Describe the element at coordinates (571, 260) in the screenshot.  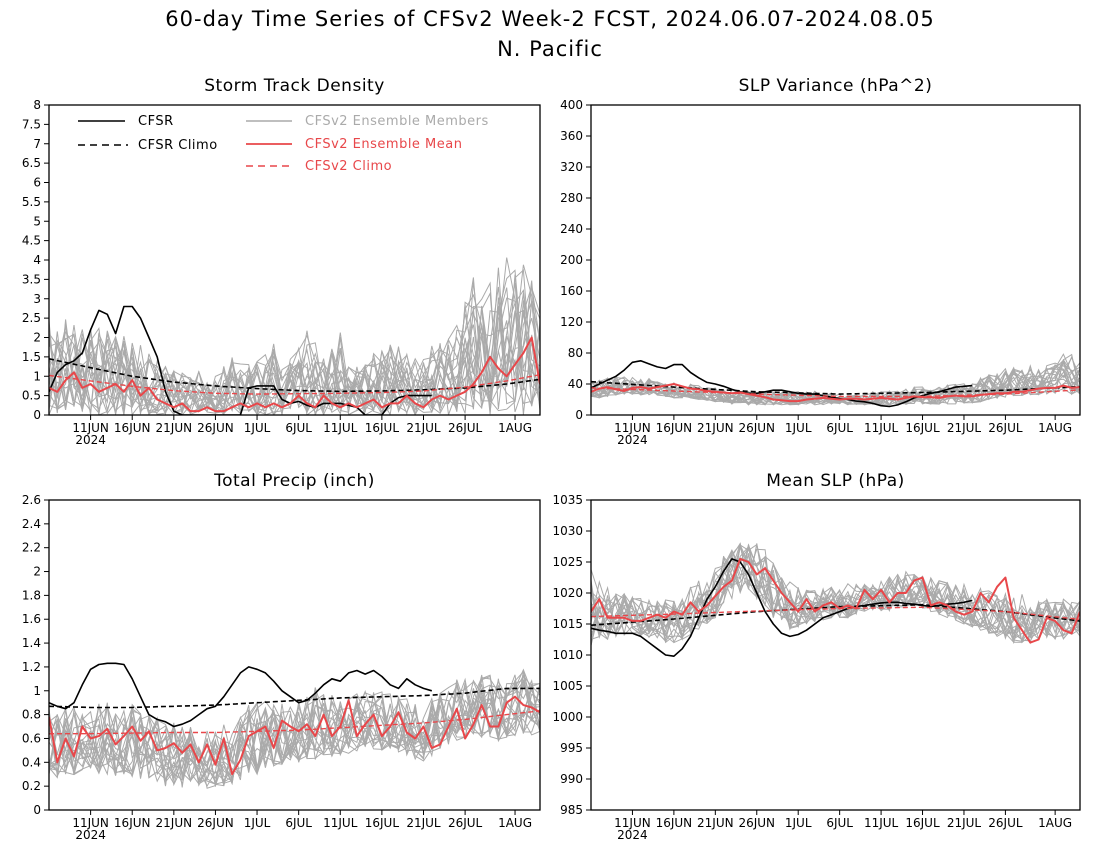
I see `y-tick-label: 200` at that location.